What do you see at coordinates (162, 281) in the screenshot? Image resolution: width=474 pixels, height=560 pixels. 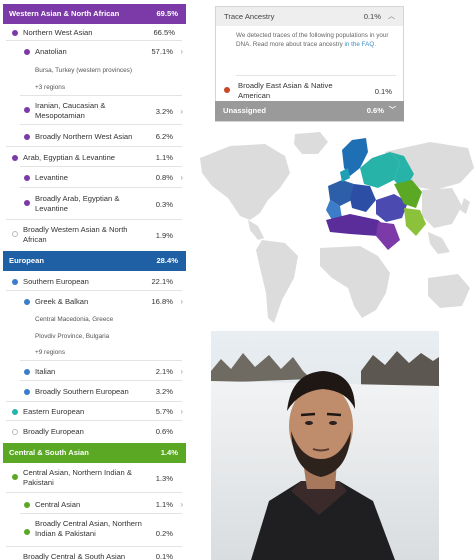 I see `region-percent: 22.1%` at bounding box center [162, 281].